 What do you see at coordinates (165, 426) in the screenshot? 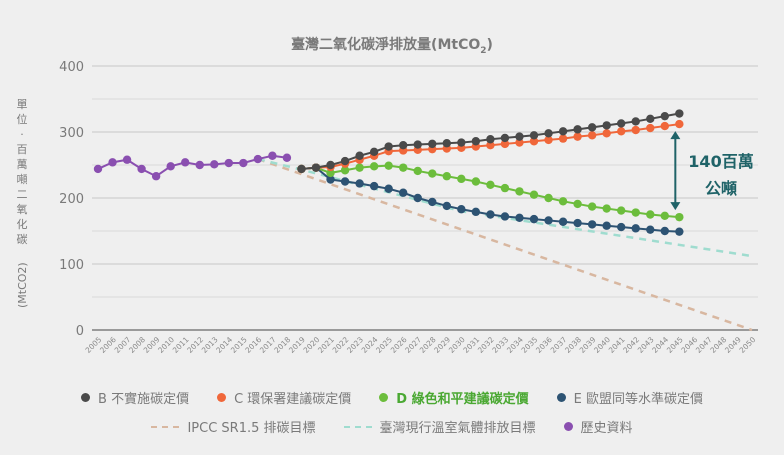
I see `legend-dash-icon` at bounding box center [165, 426].